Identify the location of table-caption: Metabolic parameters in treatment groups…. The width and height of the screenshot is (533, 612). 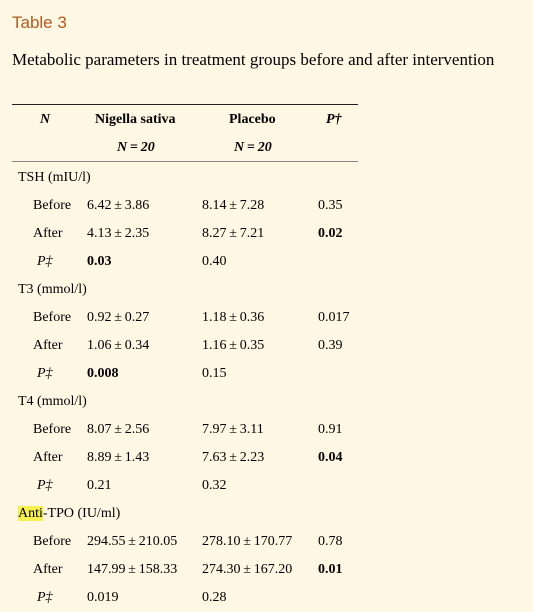
(253, 59).